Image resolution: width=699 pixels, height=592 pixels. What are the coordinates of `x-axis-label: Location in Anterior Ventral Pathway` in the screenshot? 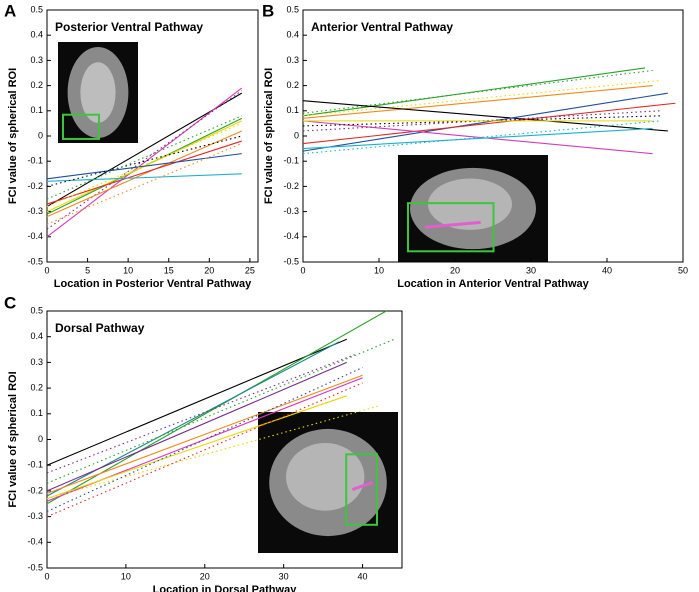 It's located at (493, 284).